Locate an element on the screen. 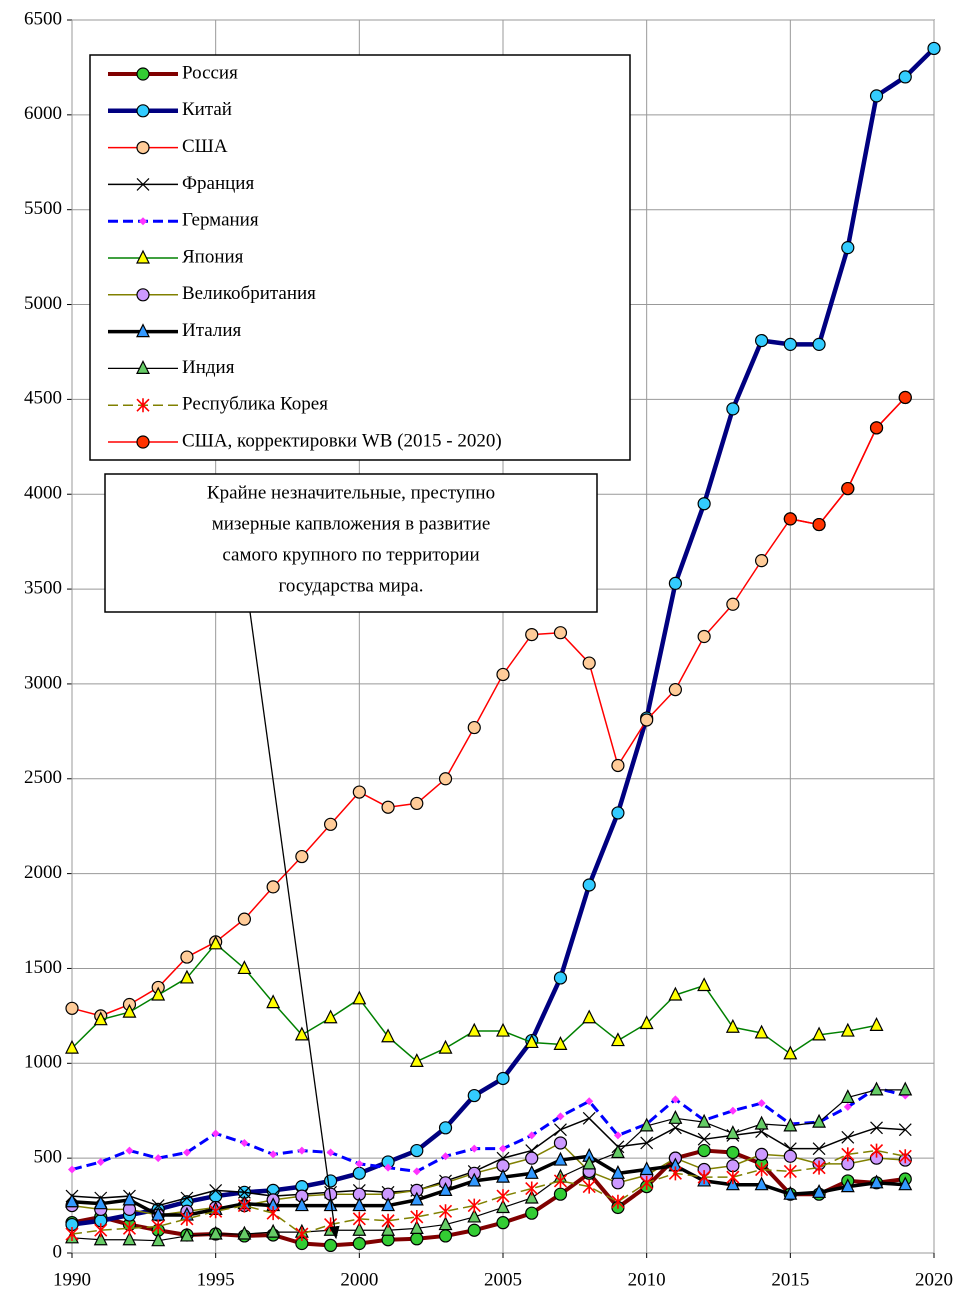 The image size is (958, 1297). legend-label: Германия is located at coordinates (220, 220).